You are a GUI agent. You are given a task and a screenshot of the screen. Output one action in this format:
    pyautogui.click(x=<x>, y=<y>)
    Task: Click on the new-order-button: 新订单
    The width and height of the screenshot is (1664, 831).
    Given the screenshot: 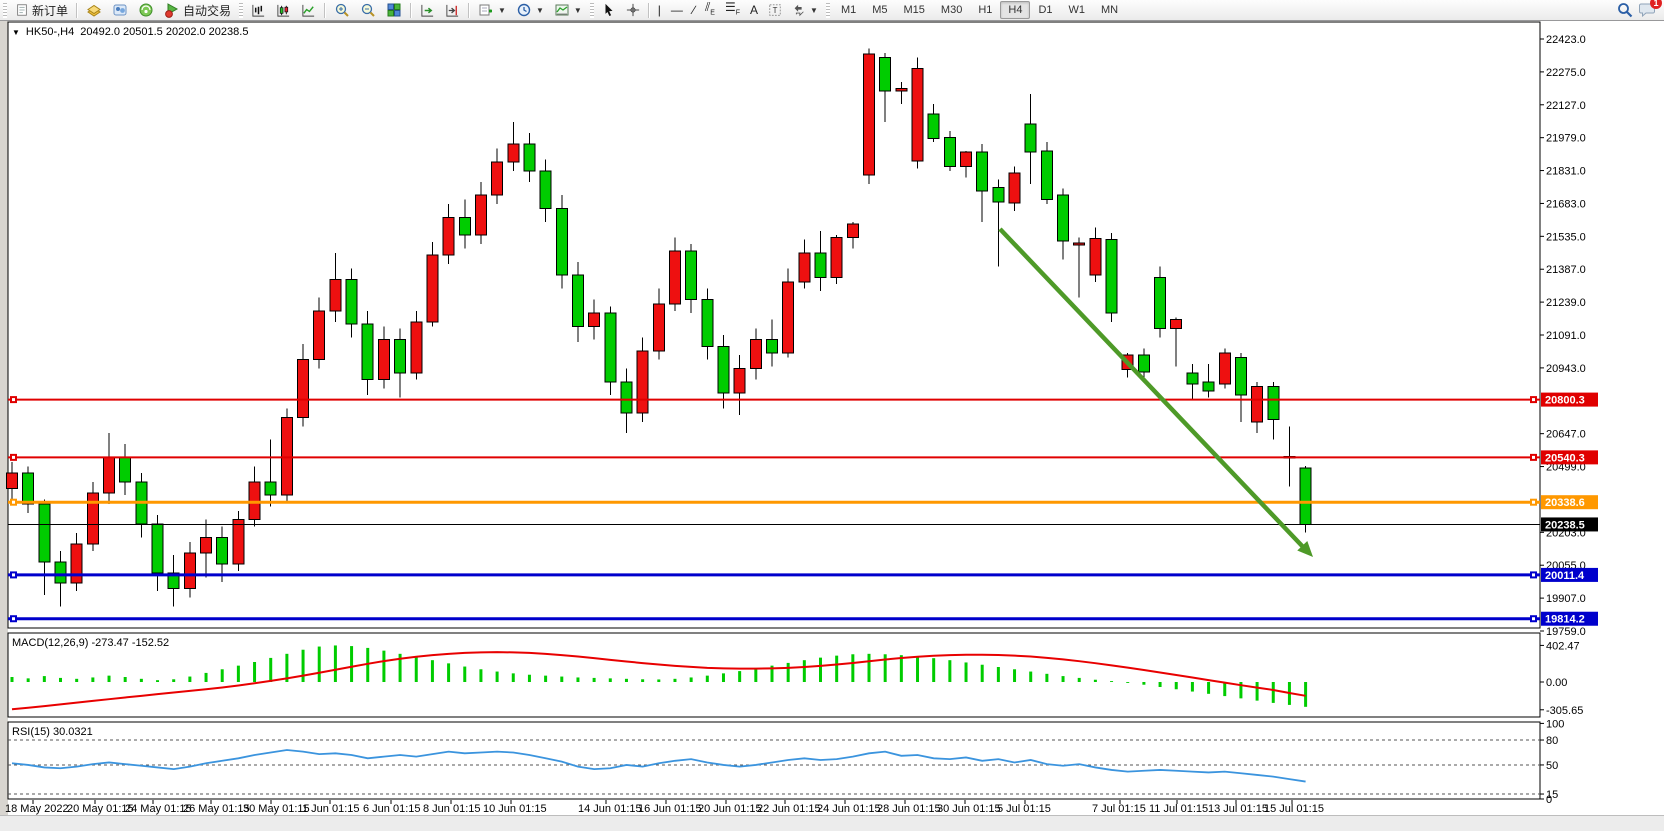 What is the action you would take?
    pyautogui.click(x=41, y=10)
    